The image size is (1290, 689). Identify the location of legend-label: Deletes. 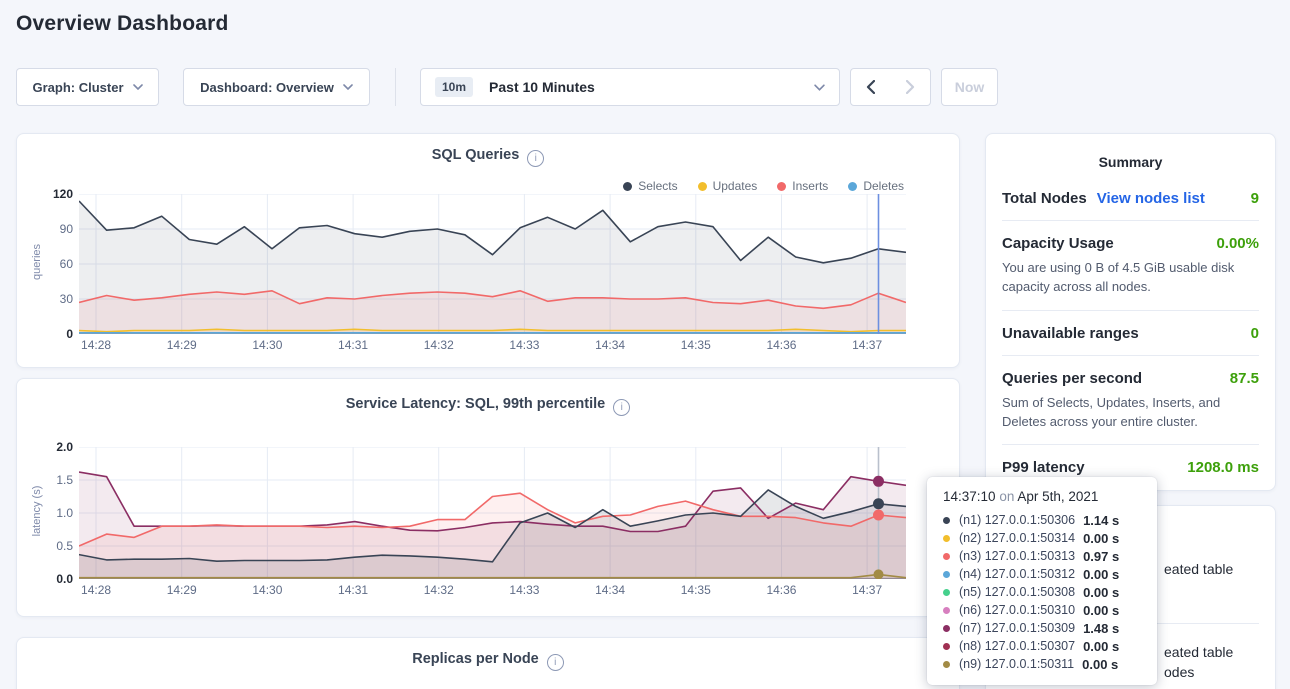
(883, 186).